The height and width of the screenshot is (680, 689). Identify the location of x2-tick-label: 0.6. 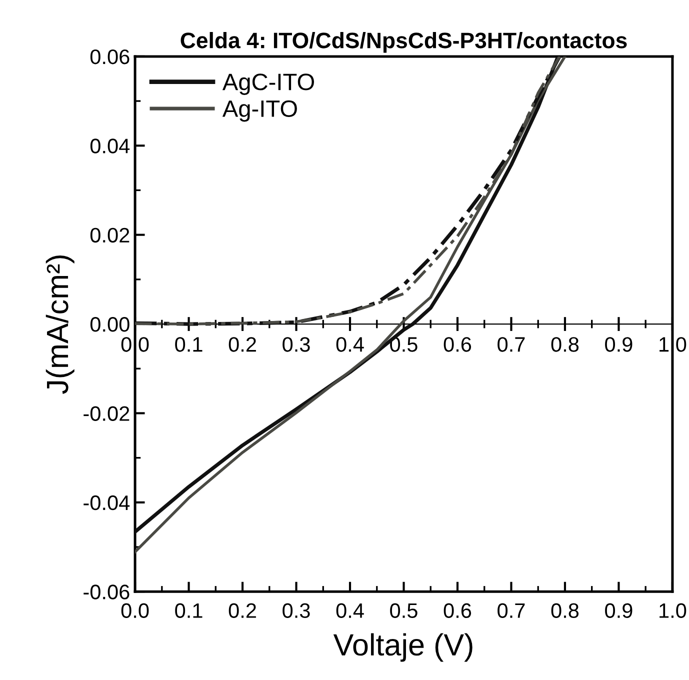
(458, 344).